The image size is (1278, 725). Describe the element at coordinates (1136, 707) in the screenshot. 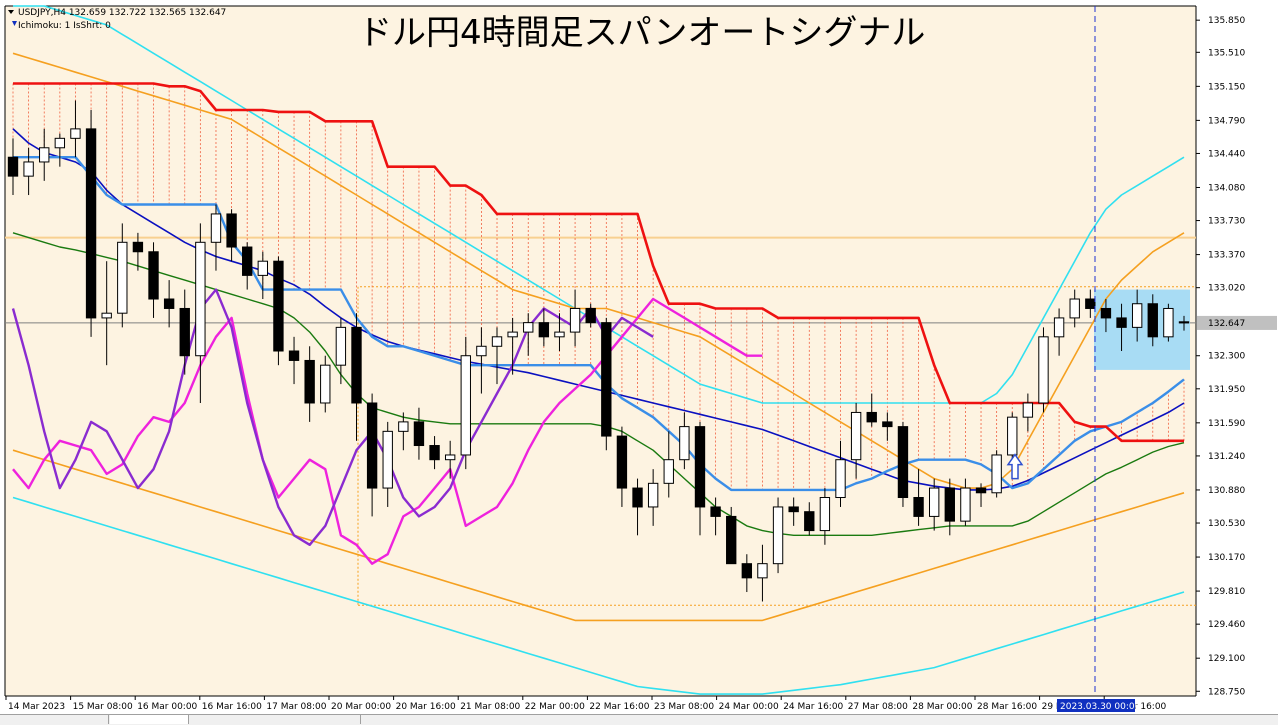

I see `time-tick-label: 30 Mar 16:00` at that location.